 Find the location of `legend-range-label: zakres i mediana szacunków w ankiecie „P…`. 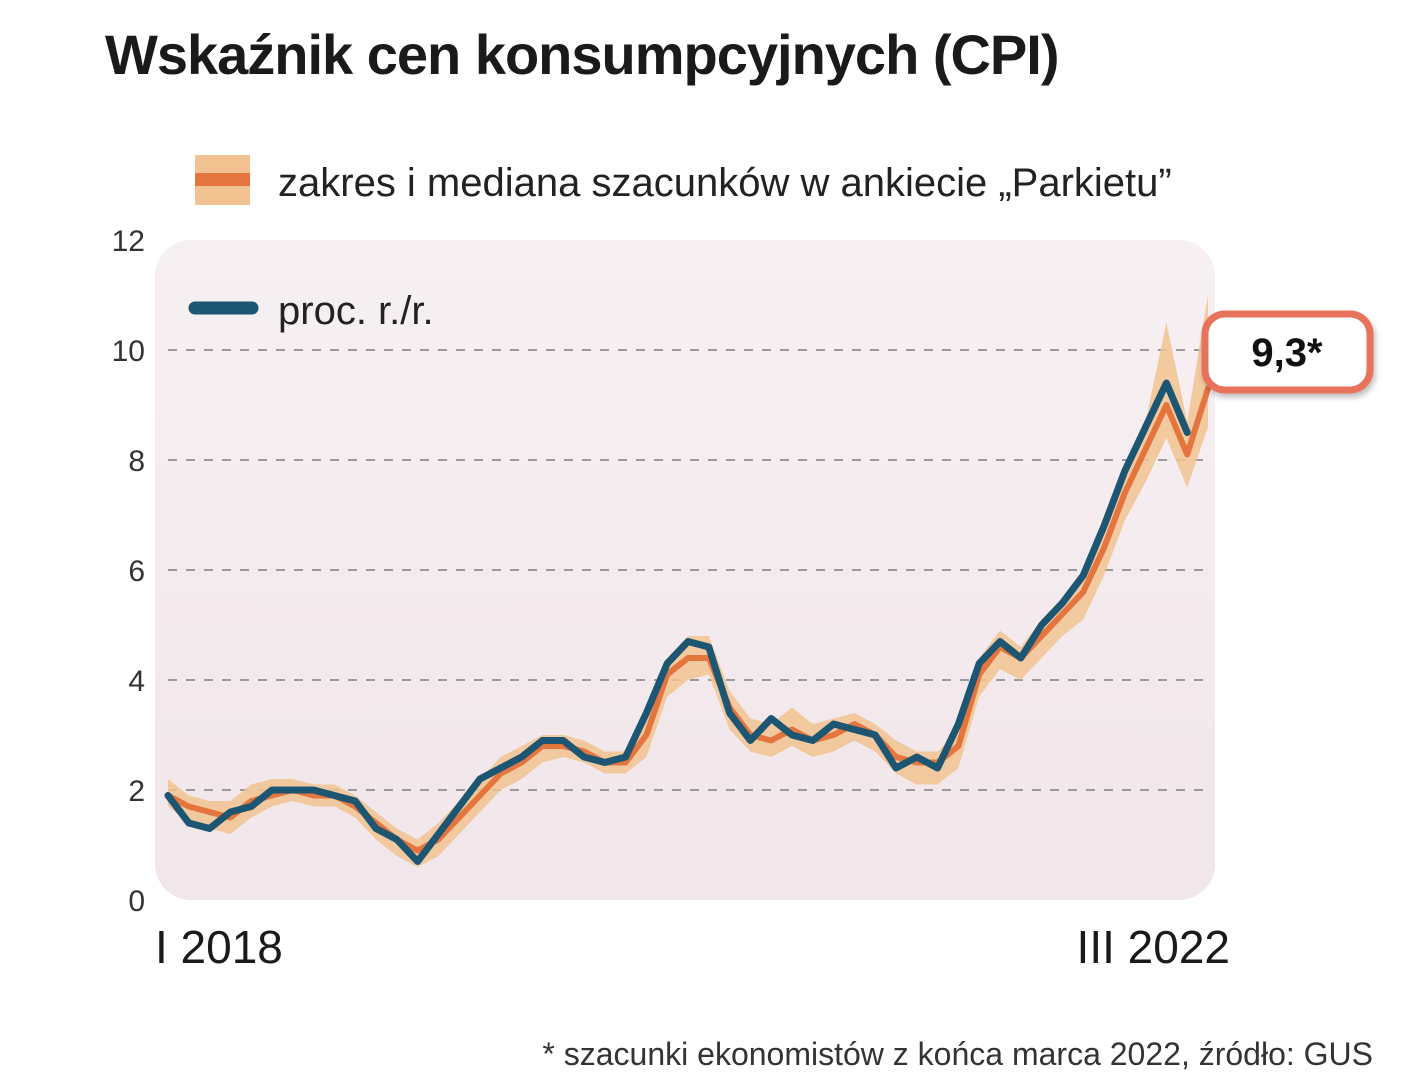

legend-range-label: zakres i mediana szacunków w ankiecie „P… is located at coordinates (725, 183).